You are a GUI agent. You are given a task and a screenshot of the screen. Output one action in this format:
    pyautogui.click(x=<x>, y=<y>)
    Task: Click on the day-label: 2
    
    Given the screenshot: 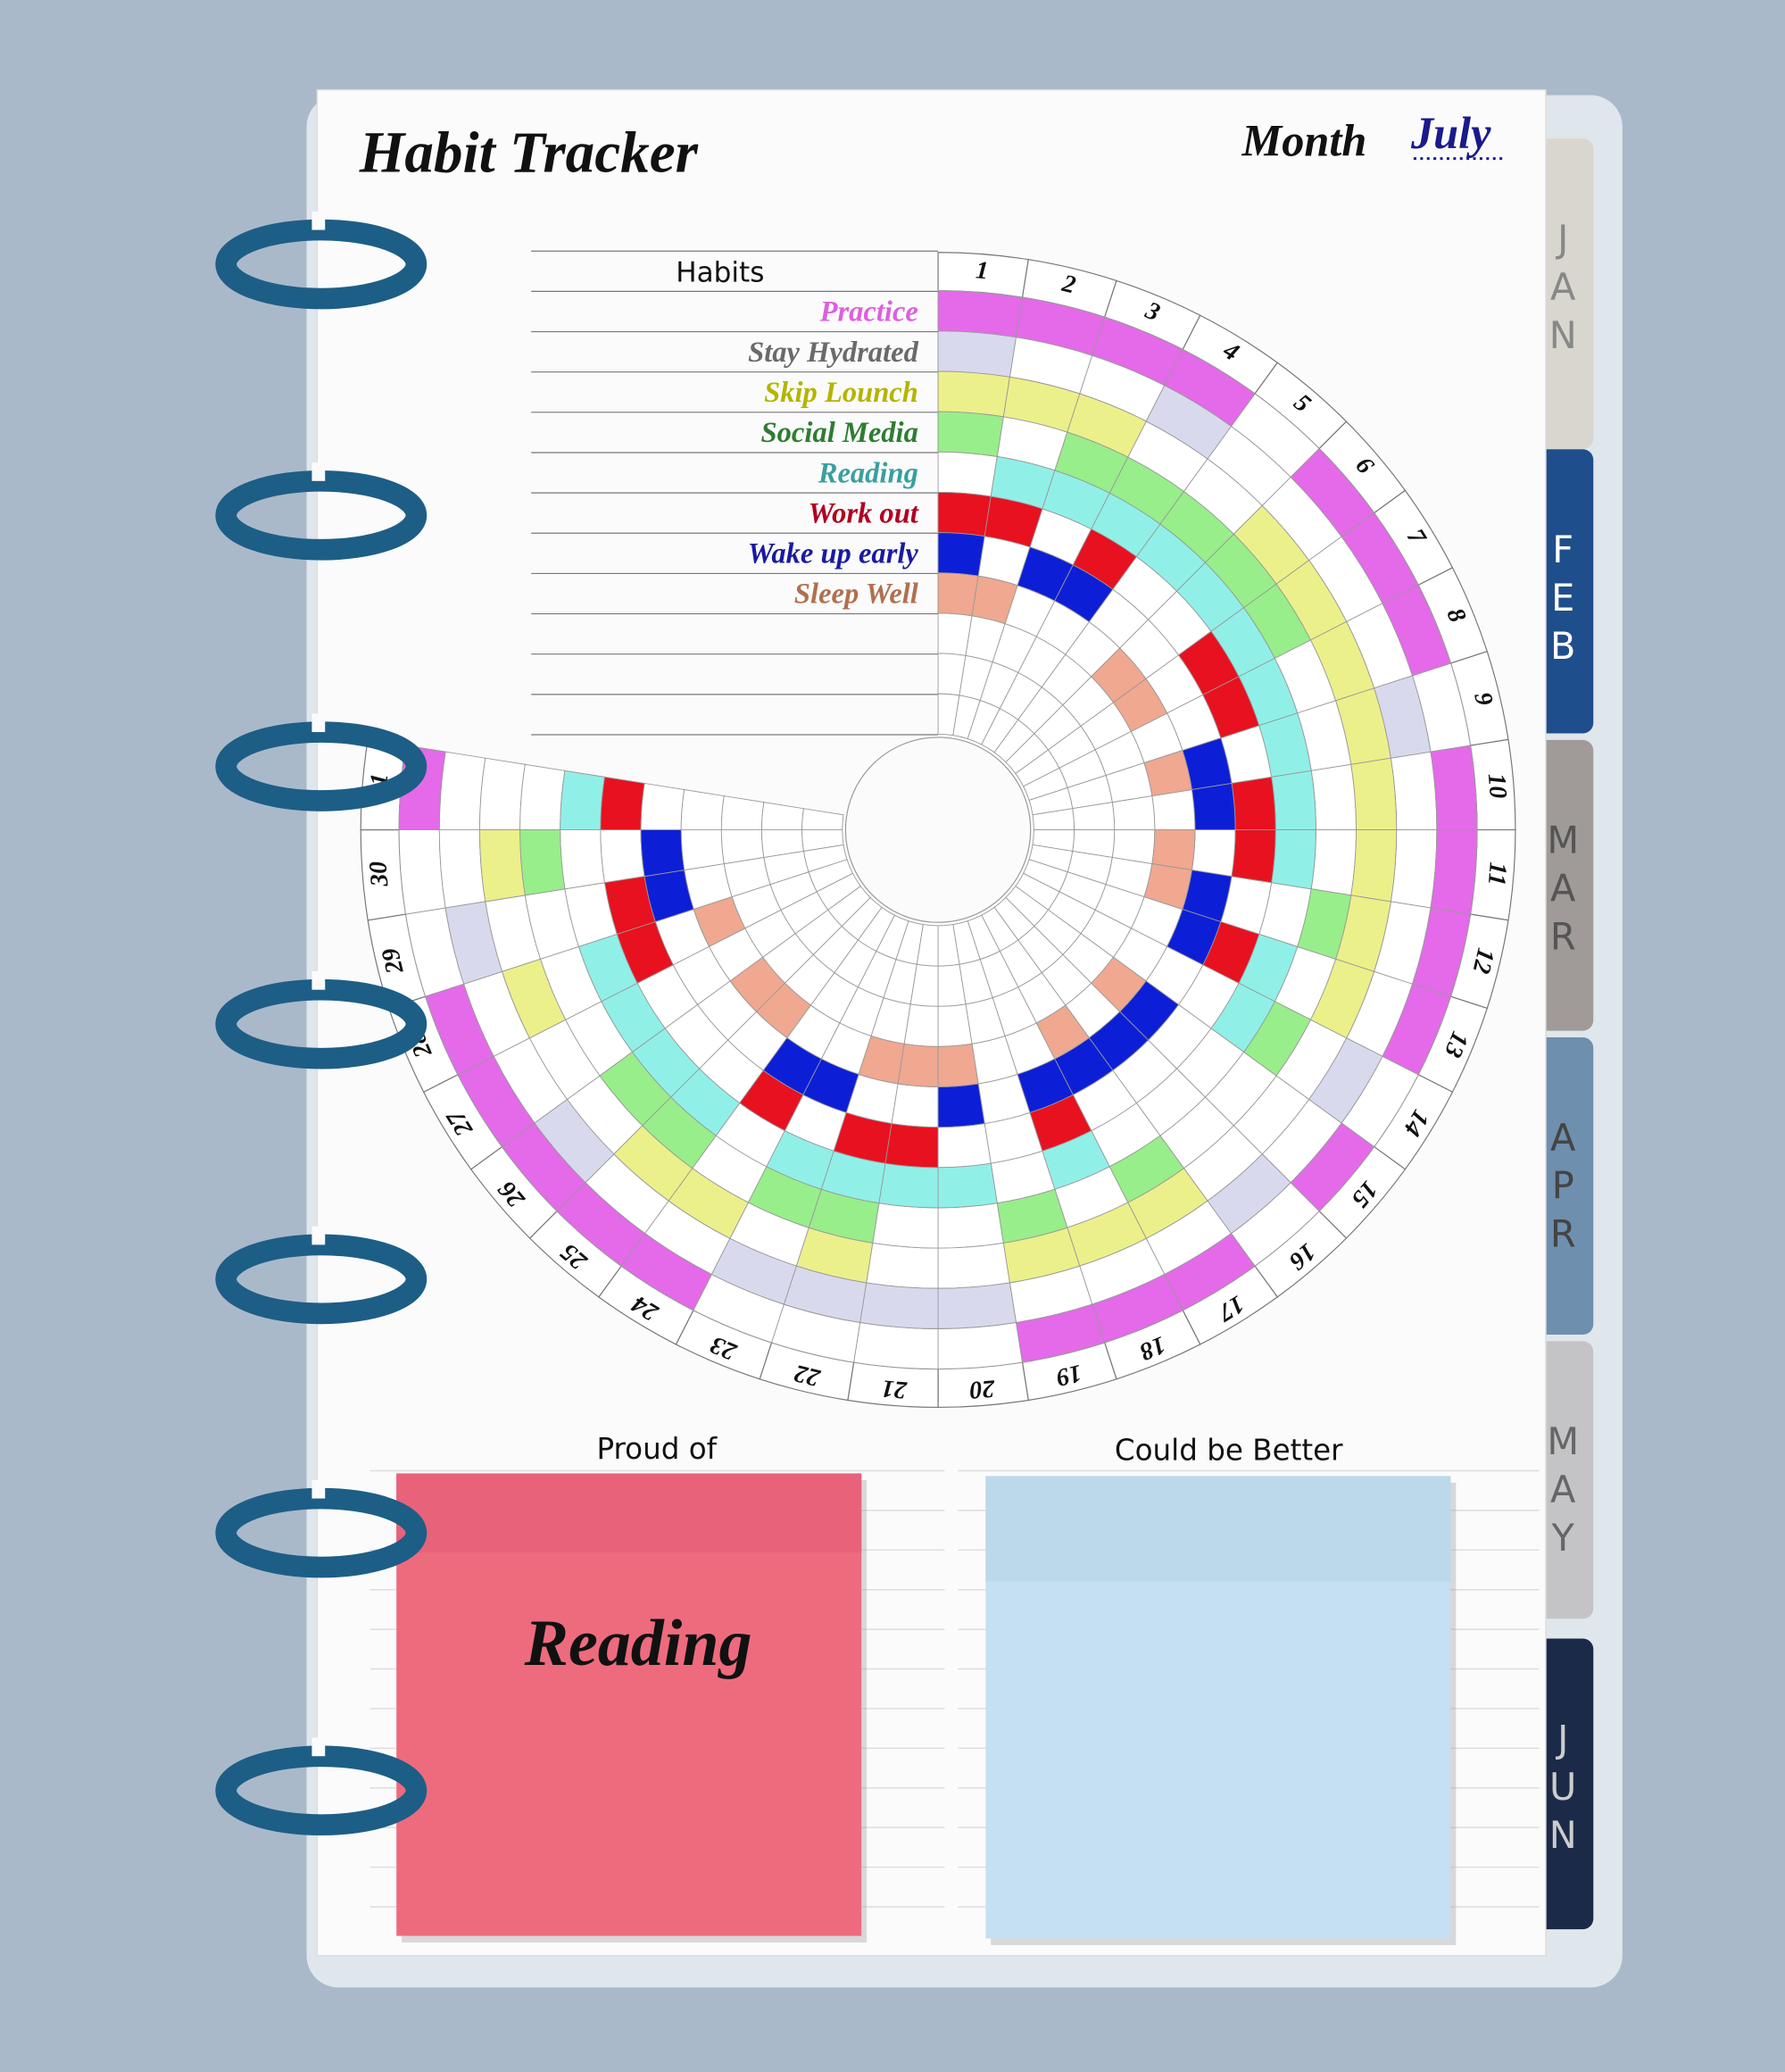 What is the action you would take?
    pyautogui.click(x=1068, y=285)
    